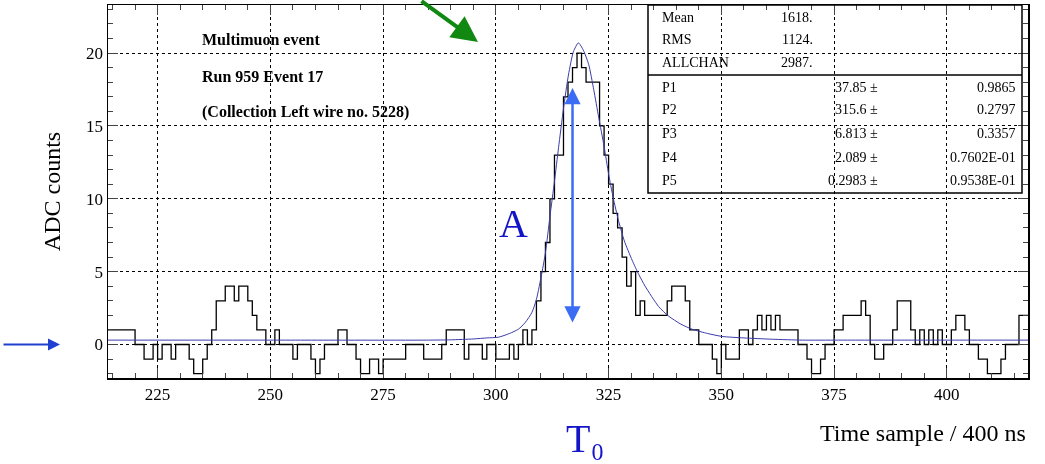  Describe the element at coordinates (923, 433) in the screenshot. I see `x-axis-title: Time sample / 400 ns` at that location.